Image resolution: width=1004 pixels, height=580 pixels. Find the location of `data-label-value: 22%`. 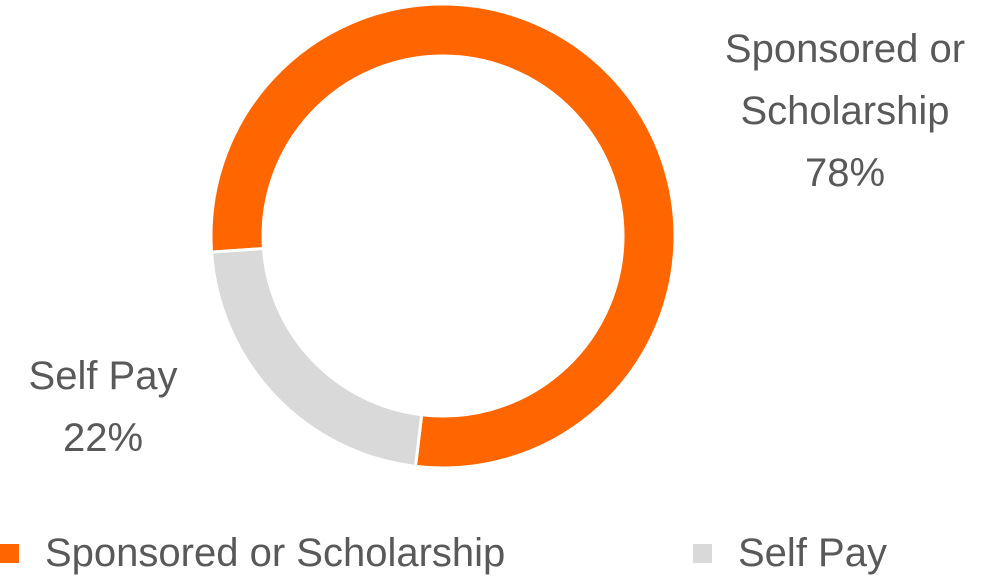

data-label-value: 22% is located at coordinates (103, 438).